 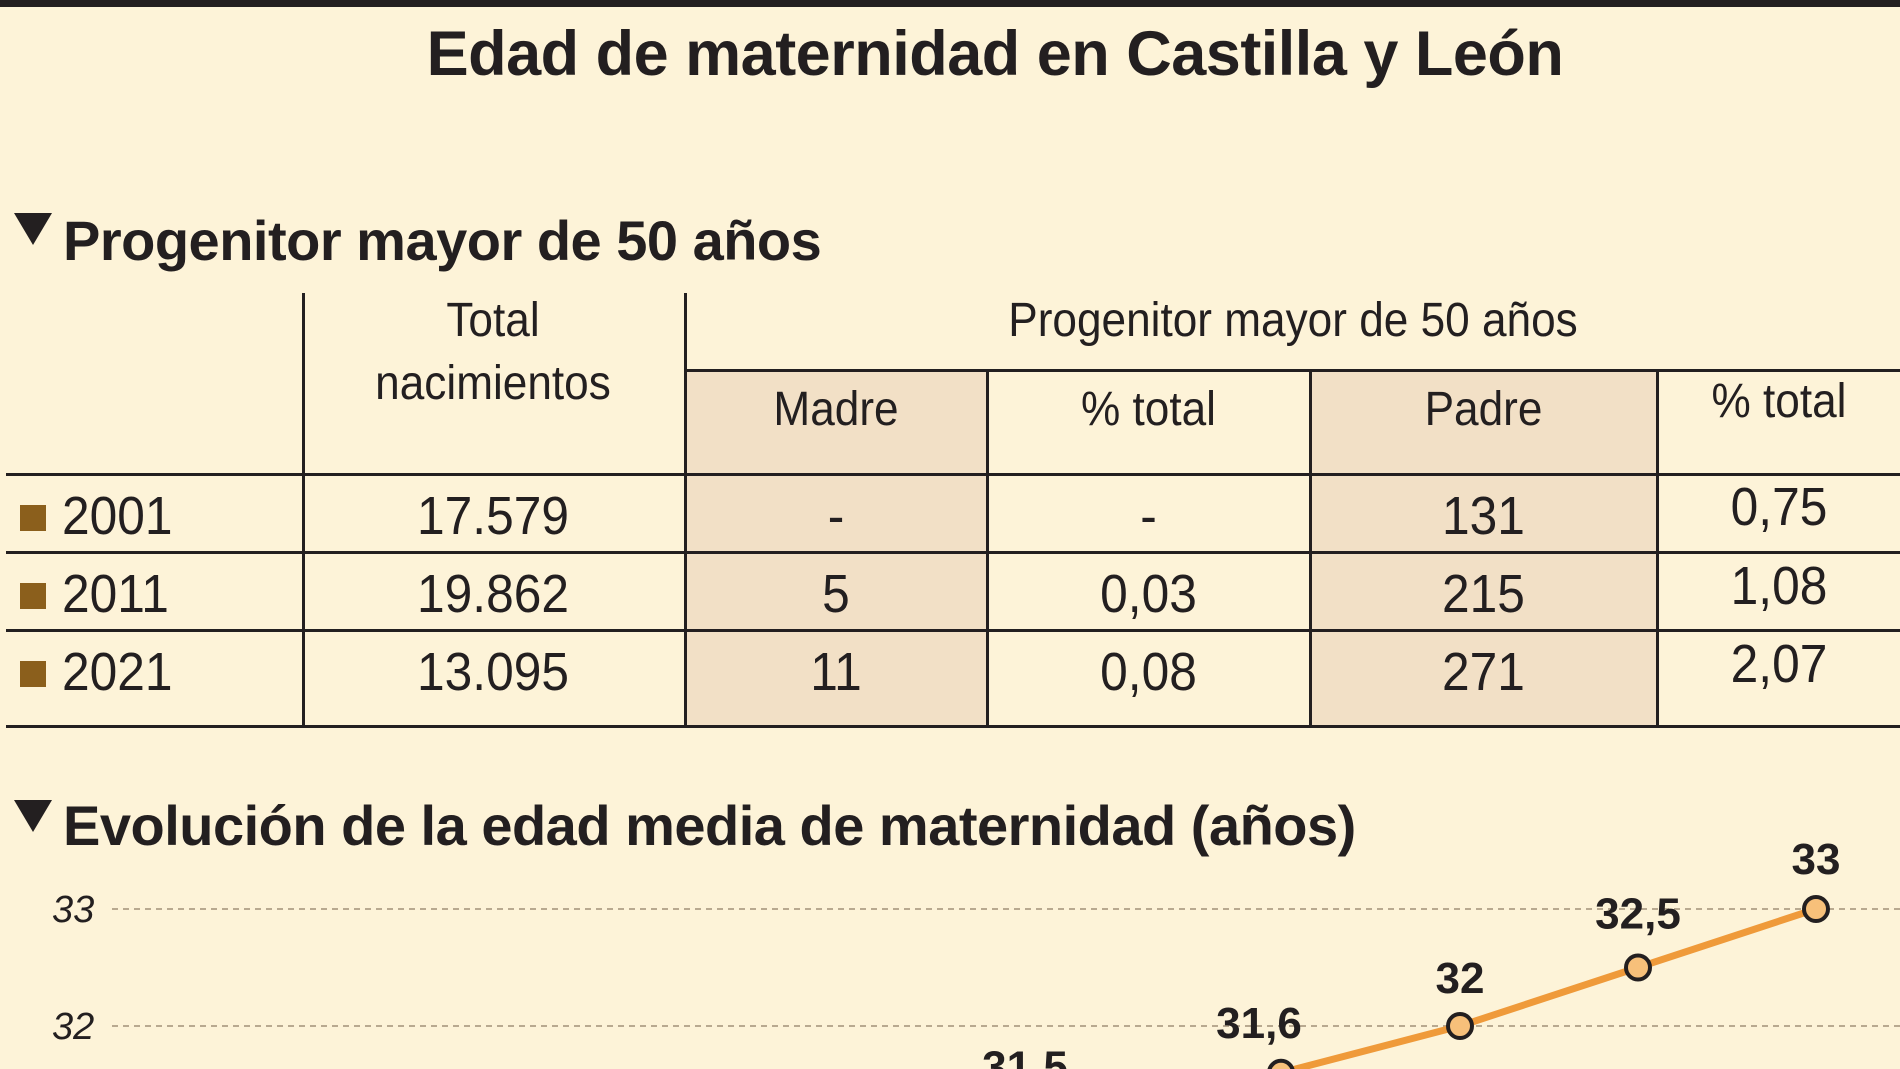 What do you see at coordinates (836, 409) in the screenshot?
I see `header-madre: Madre` at bounding box center [836, 409].